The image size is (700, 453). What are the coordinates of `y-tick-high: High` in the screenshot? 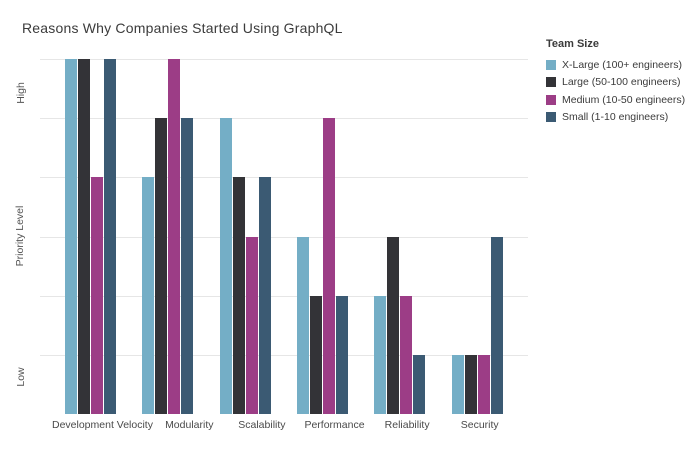 It's located at (21, 93).